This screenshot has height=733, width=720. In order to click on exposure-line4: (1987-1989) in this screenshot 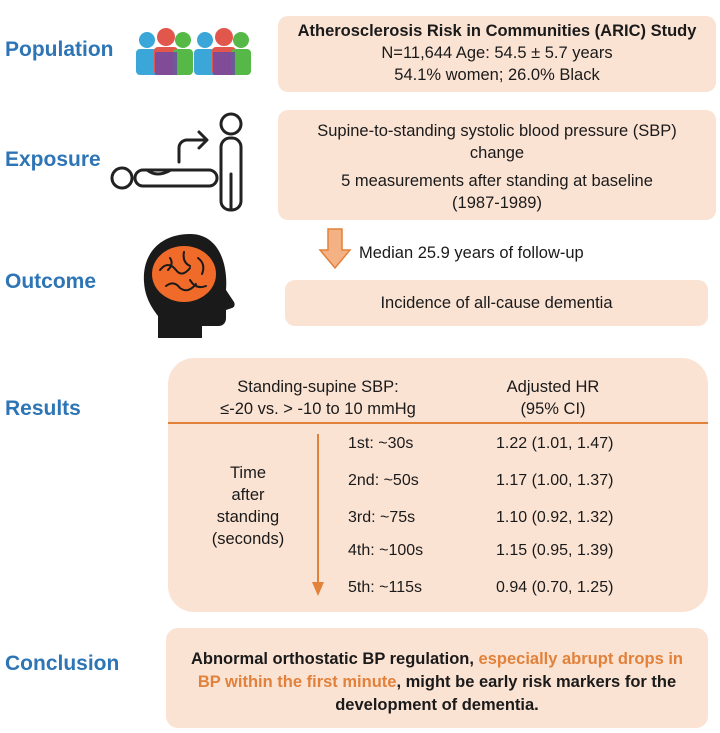, I will do `click(497, 203)`.